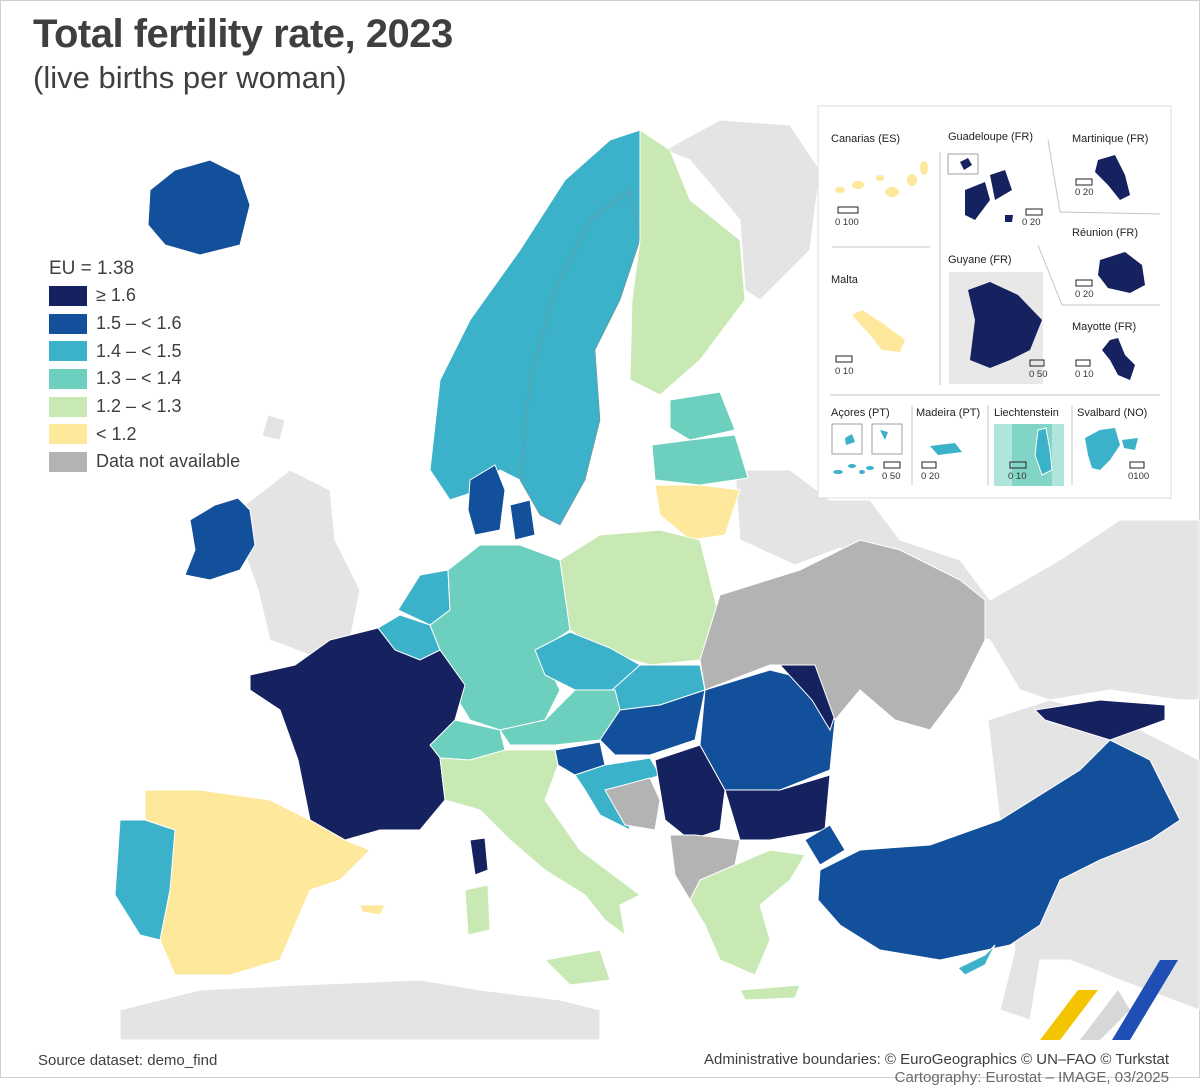 This screenshot has height=1087, width=1200. I want to click on north-africa, so click(360, 1010).